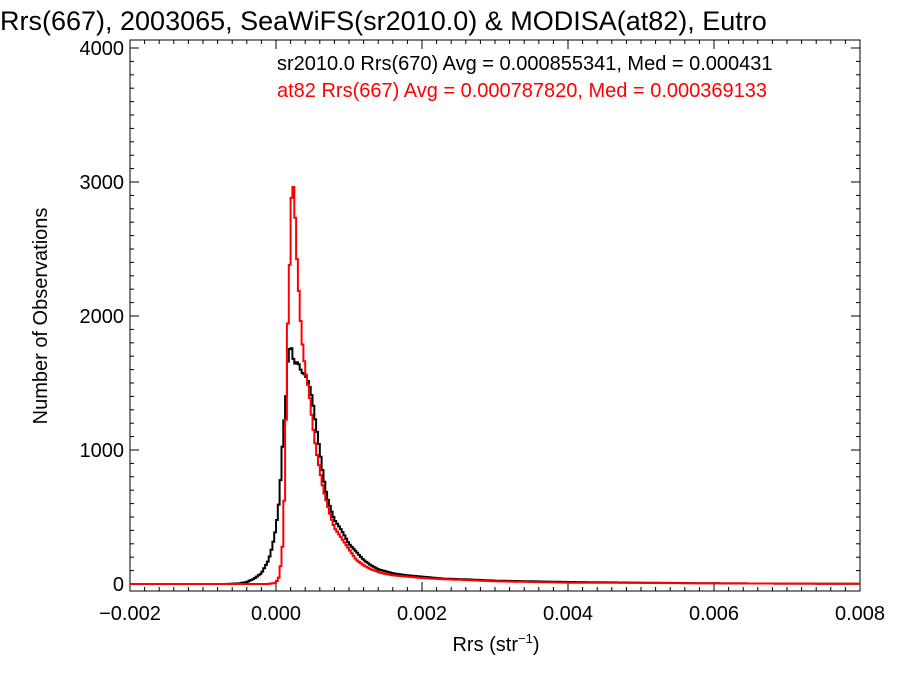  Describe the element at coordinates (714, 614) in the screenshot. I see `x-tick-label: 0.006` at that location.